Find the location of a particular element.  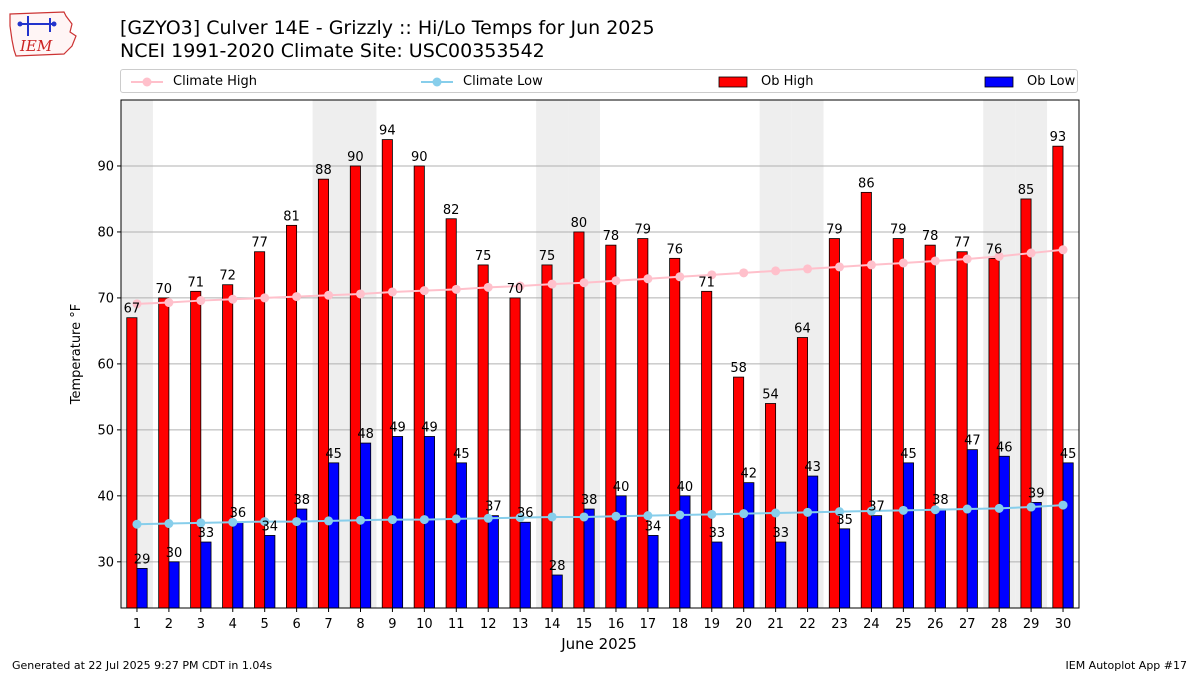

ob-high-label-day-9: 94 is located at coordinates (387, 131).